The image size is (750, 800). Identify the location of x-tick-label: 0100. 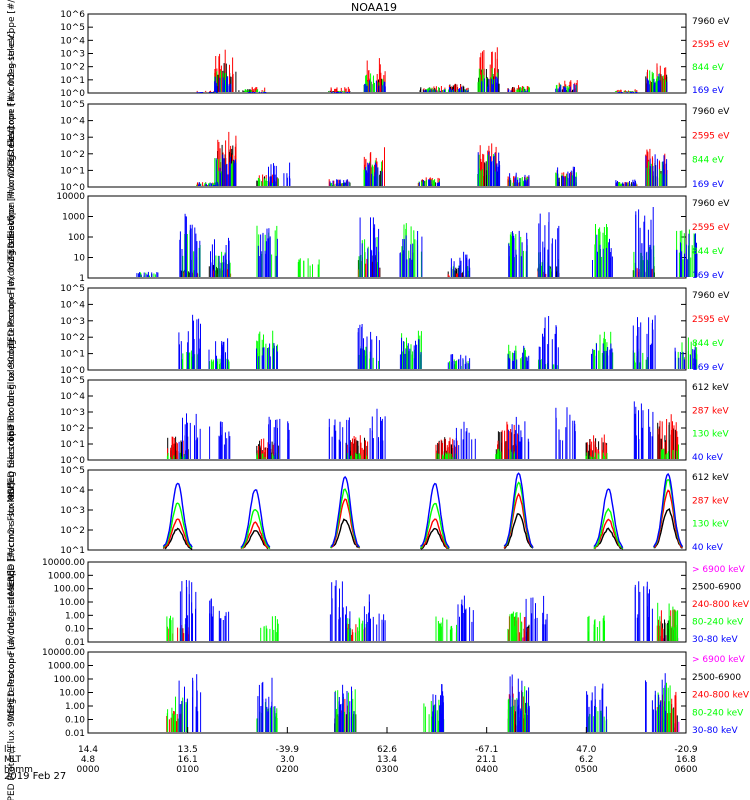
(187, 770).